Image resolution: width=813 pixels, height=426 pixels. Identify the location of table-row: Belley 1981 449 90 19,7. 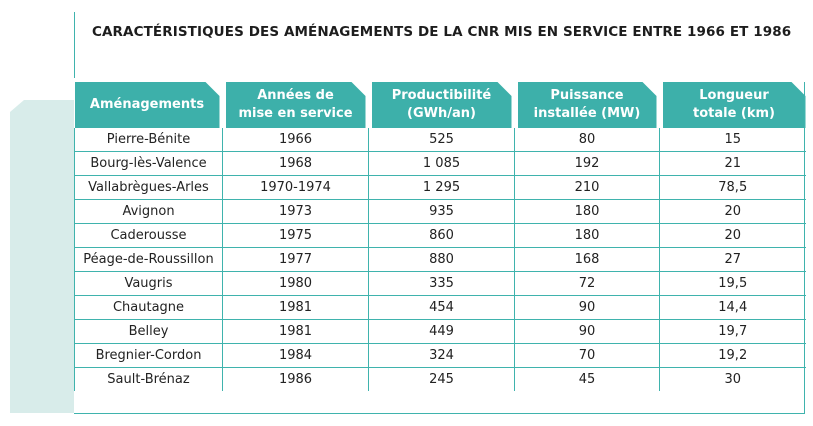
(440, 331).